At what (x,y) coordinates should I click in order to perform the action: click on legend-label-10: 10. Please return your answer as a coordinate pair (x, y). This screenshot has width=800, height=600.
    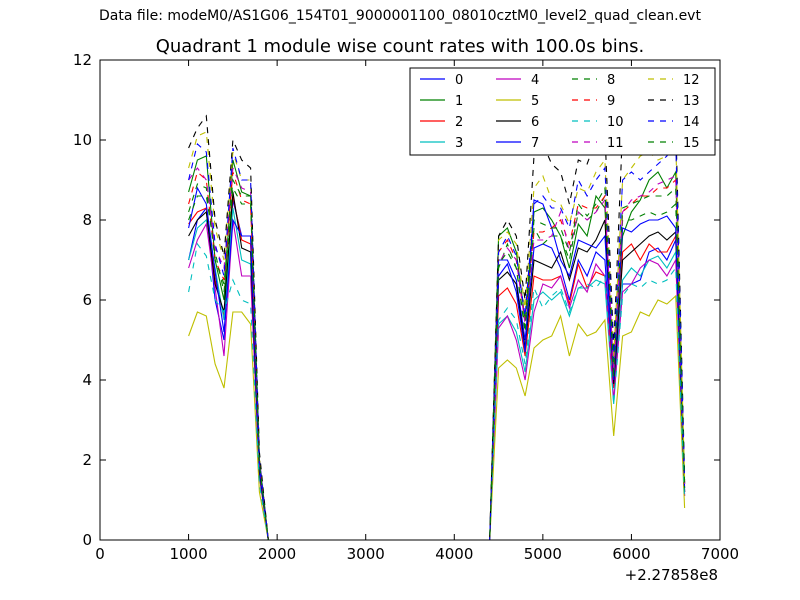
    Looking at the image, I should click on (615, 122).